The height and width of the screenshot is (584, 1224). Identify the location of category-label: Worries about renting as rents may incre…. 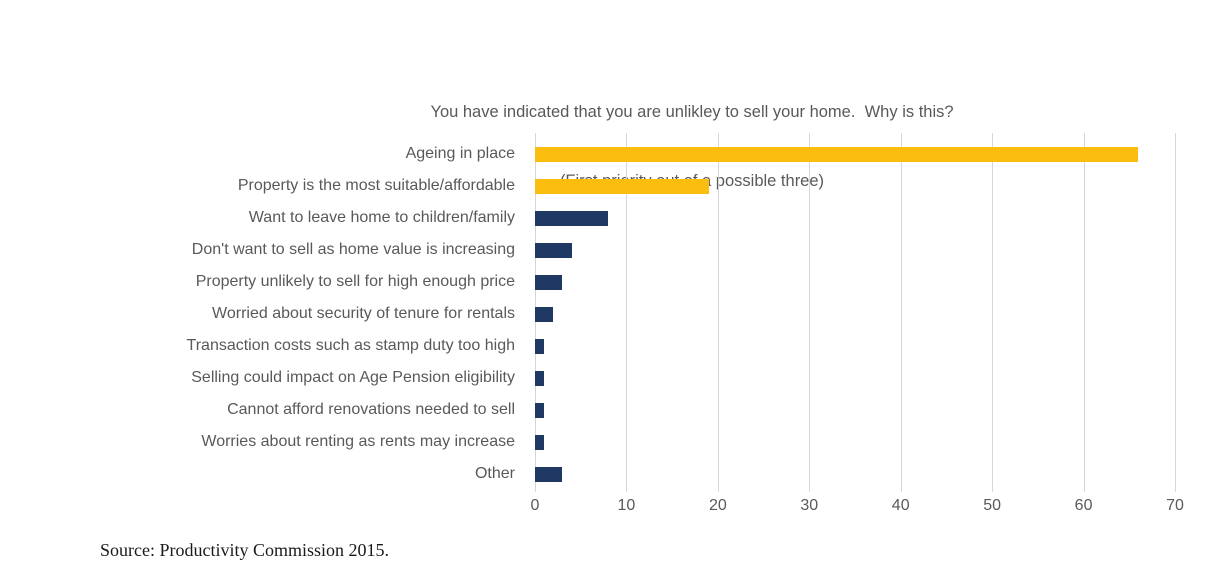
(358, 441).